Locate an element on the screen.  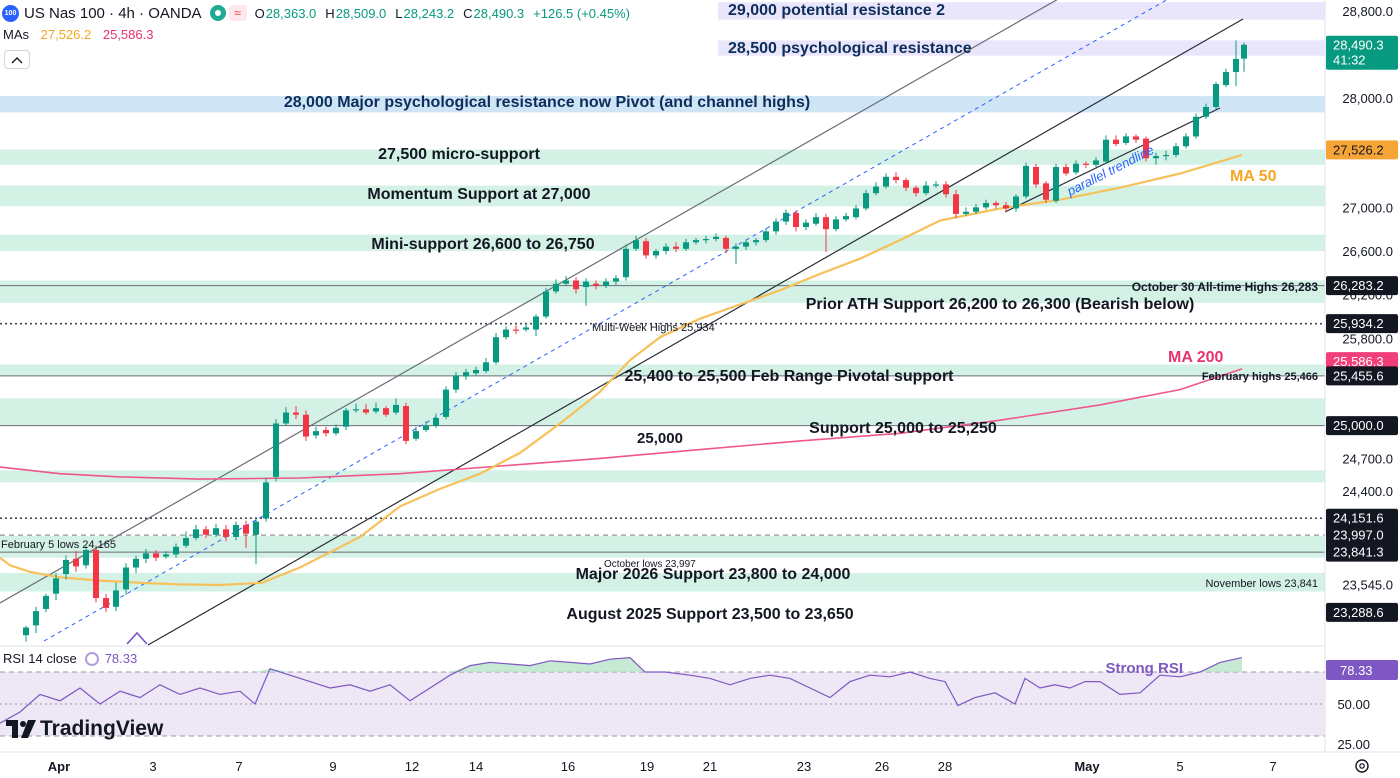
wave-icon: ≈ is located at coordinates (237, 13).